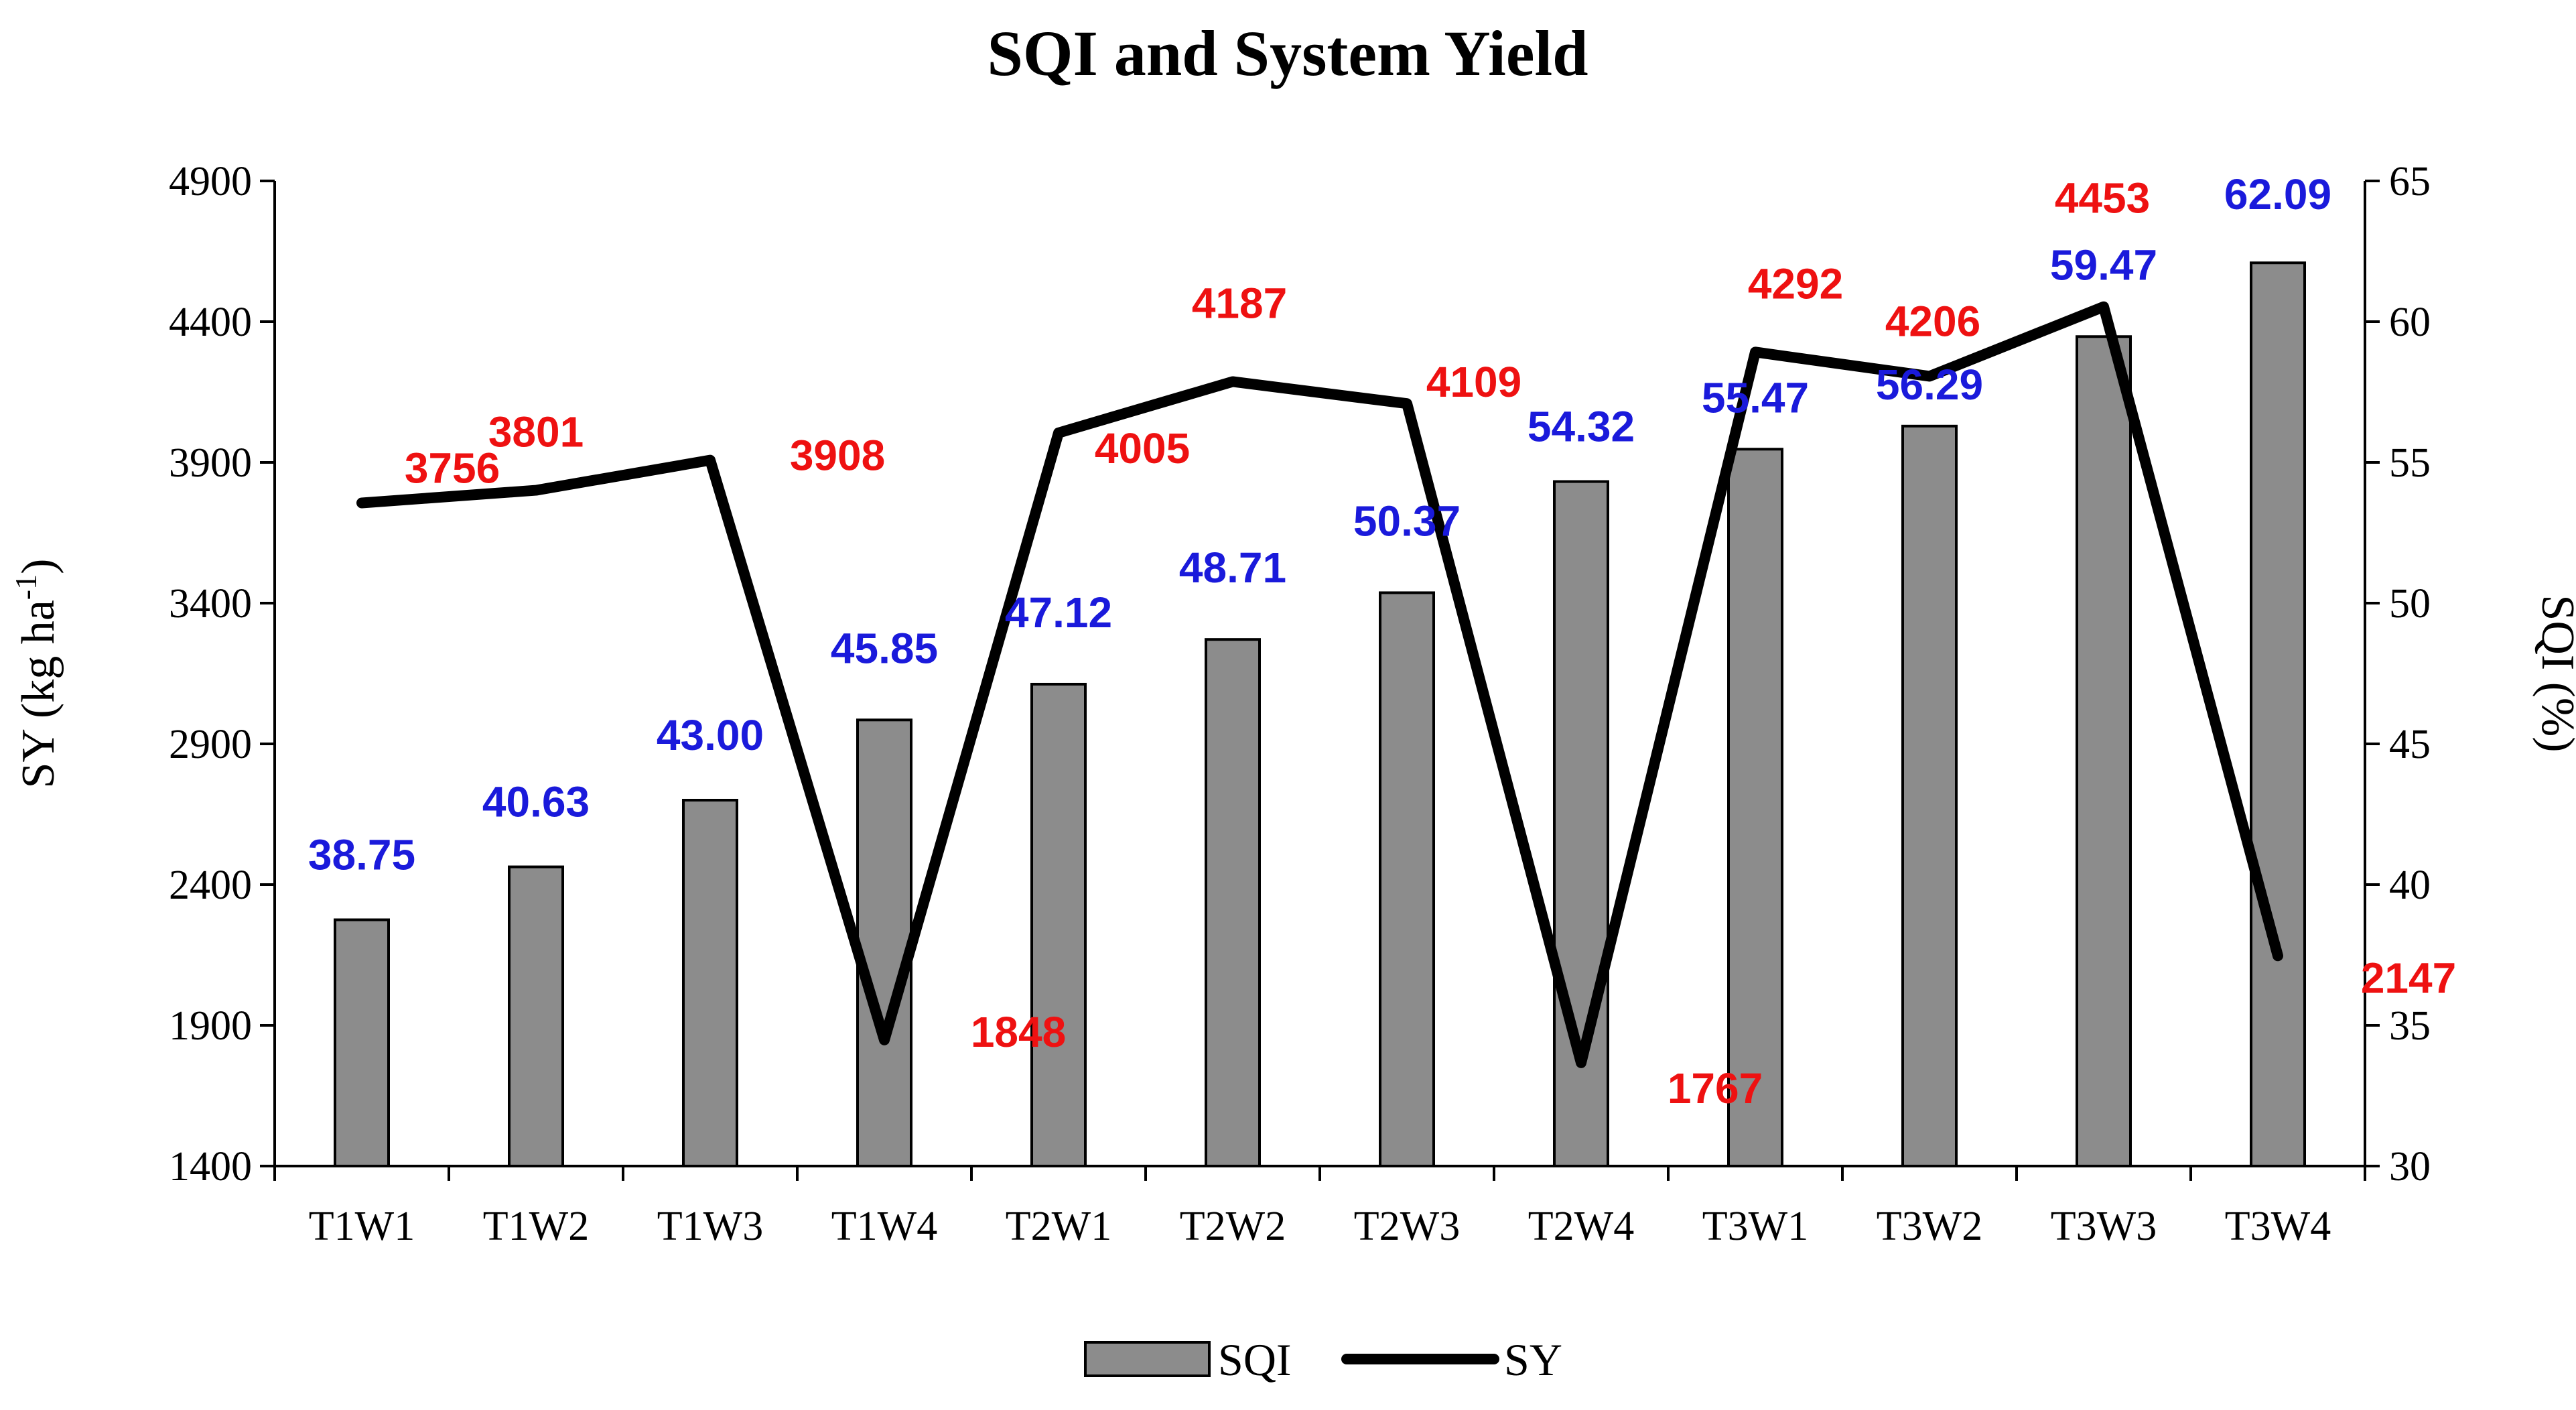 The image size is (2576, 1410). Describe the element at coordinates (536, 1226) in the screenshot. I see `x-tick-label: T1W2` at that location.